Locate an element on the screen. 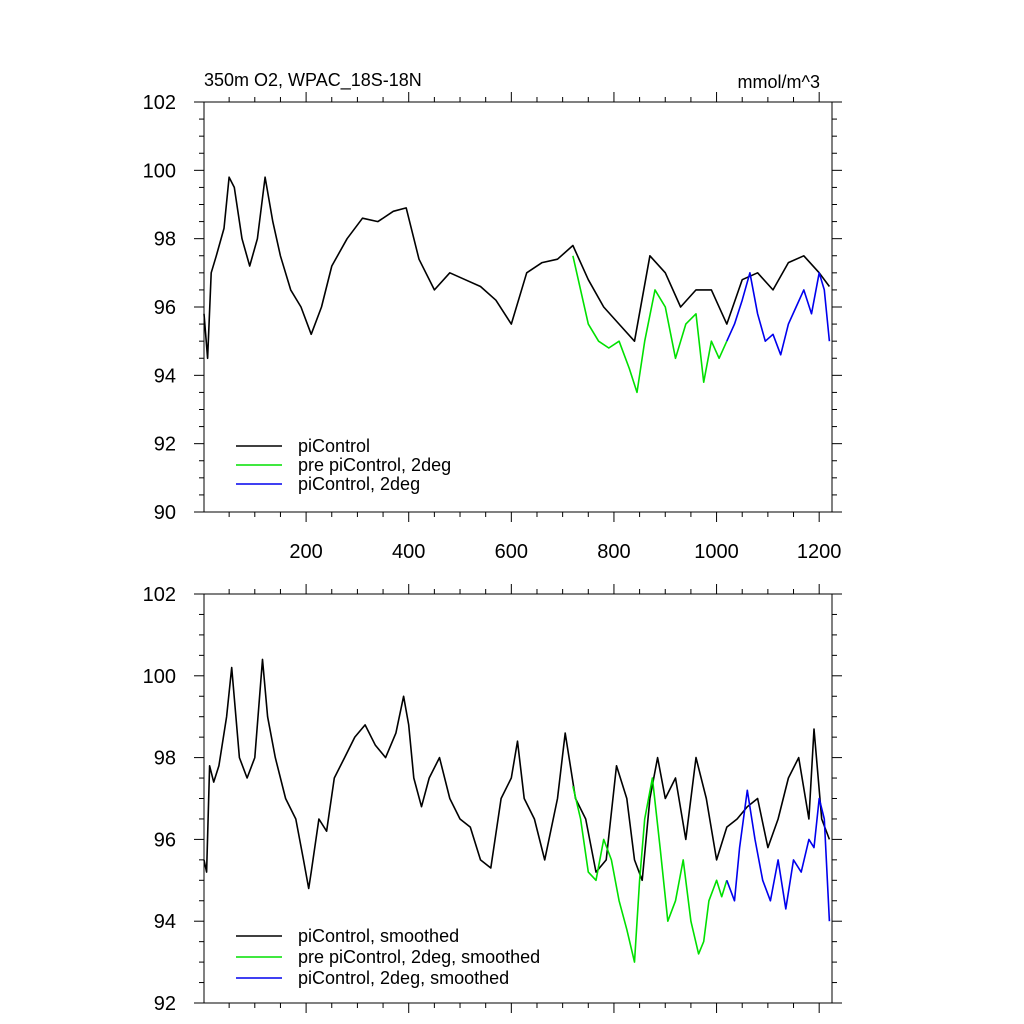 This screenshot has width=1024, height=1024. legend-label: piControl is located at coordinates (334, 446).